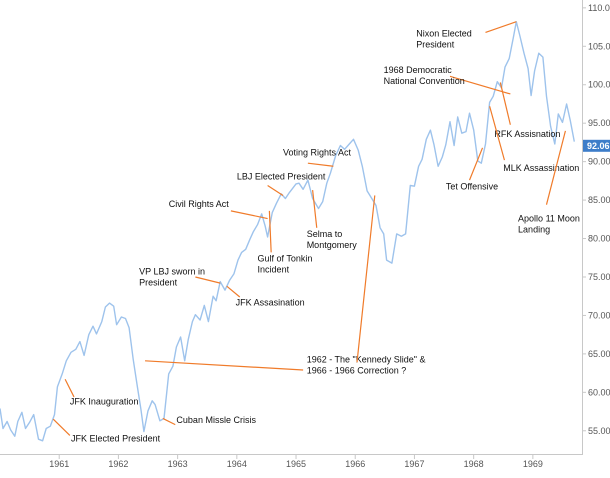 This screenshot has width=610, height=478. Describe the element at coordinates (599, 354) in the screenshot. I see `y-tick-label: 65.00` at that location.